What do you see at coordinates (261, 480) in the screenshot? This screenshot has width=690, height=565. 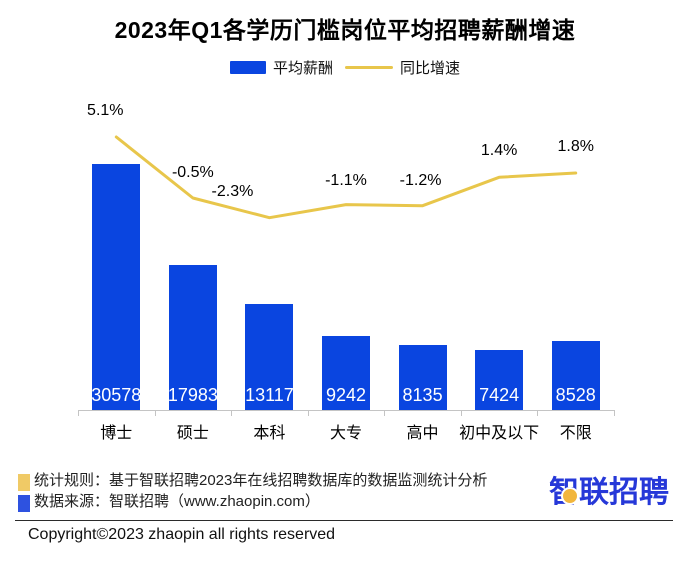 I see `stat-rule-text: 统计规则：基于智联招聘2023年在线招聘数据库的数据监测统计分析` at bounding box center [261, 480].